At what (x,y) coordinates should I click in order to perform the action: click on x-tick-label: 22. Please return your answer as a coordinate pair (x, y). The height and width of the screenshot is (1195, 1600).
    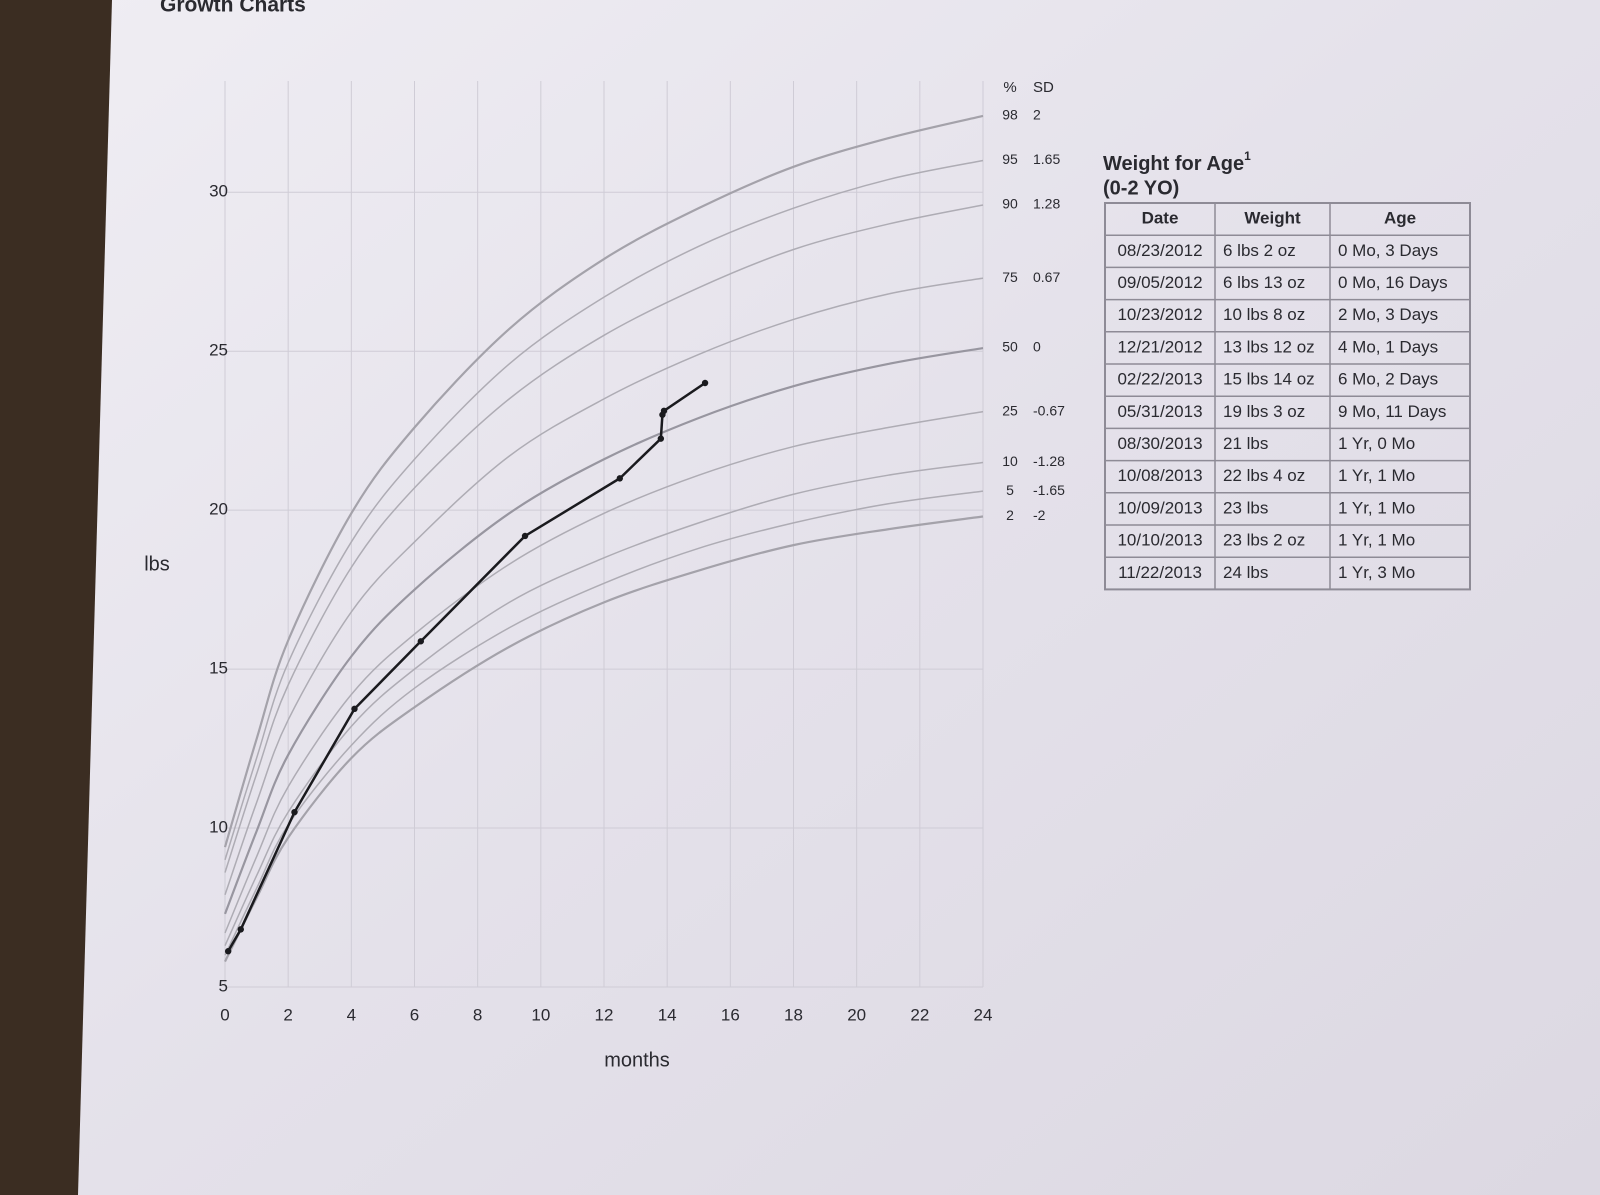
    Looking at the image, I should click on (919, 1014).